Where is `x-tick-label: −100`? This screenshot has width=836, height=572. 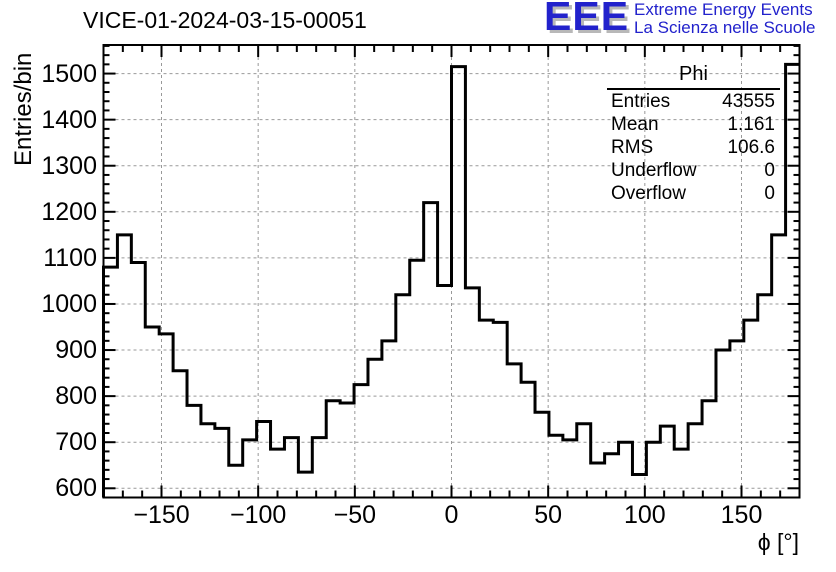
x-tick-label: −100 is located at coordinates (258, 515).